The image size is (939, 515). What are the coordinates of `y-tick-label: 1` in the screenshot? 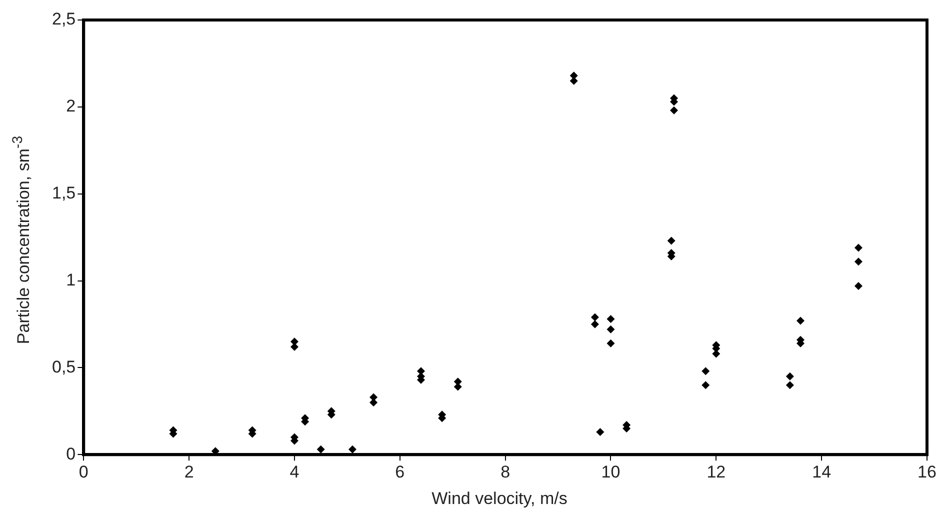 It's located at (71, 280).